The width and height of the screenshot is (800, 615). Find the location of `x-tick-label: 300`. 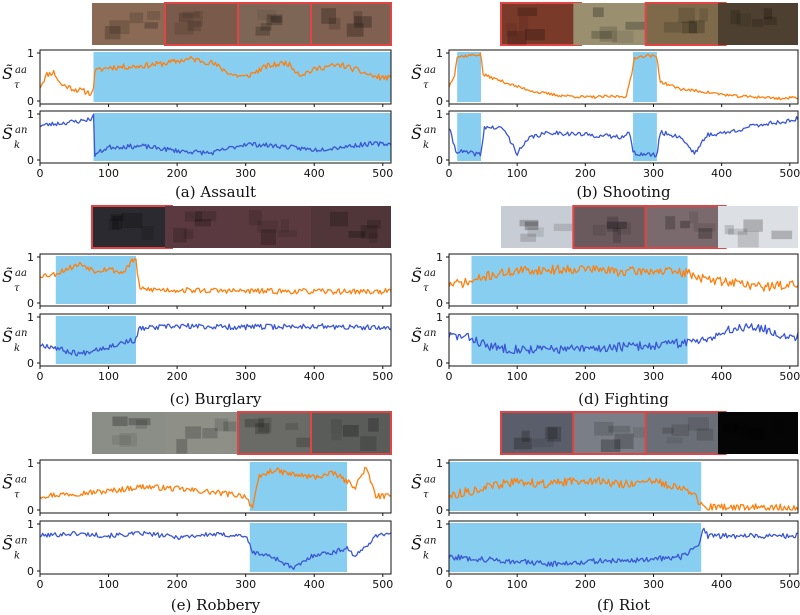

x-tick-label: 300 is located at coordinates (245, 173).